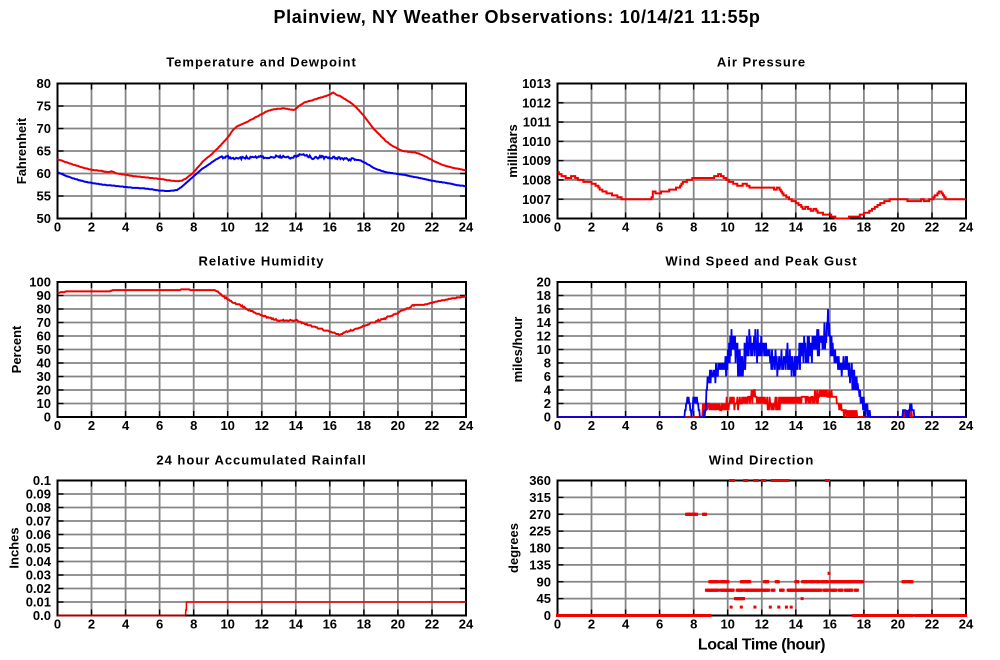  I want to click on svg-text: 24 hour Accumulated Rainfall, so click(261, 460).